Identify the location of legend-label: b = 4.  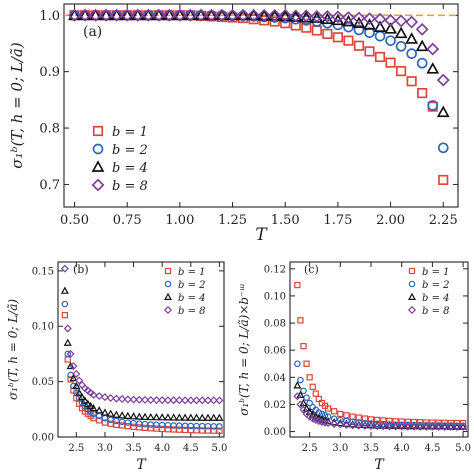
(436, 298).